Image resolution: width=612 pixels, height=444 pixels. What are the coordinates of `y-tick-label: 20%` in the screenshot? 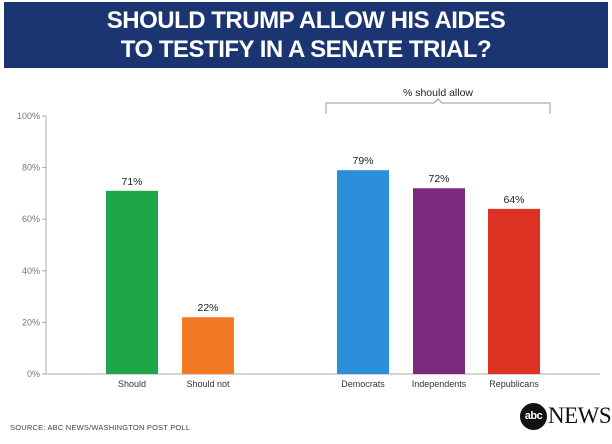 It's located at (31, 322).